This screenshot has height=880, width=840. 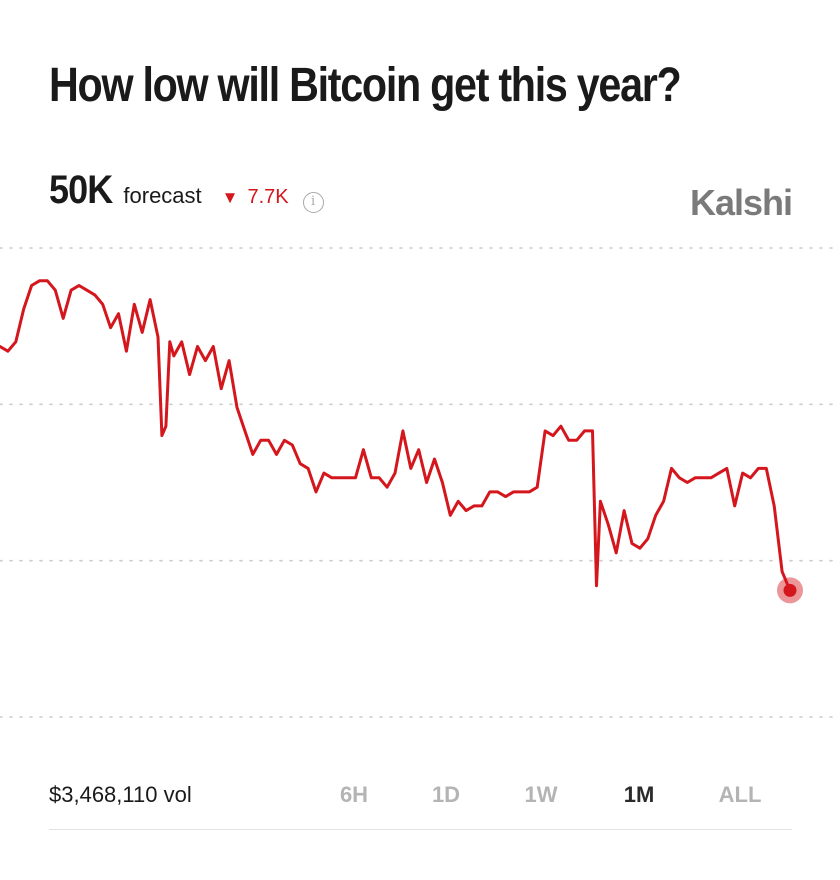 I want to click on footer-divider, so click(x=420, y=829).